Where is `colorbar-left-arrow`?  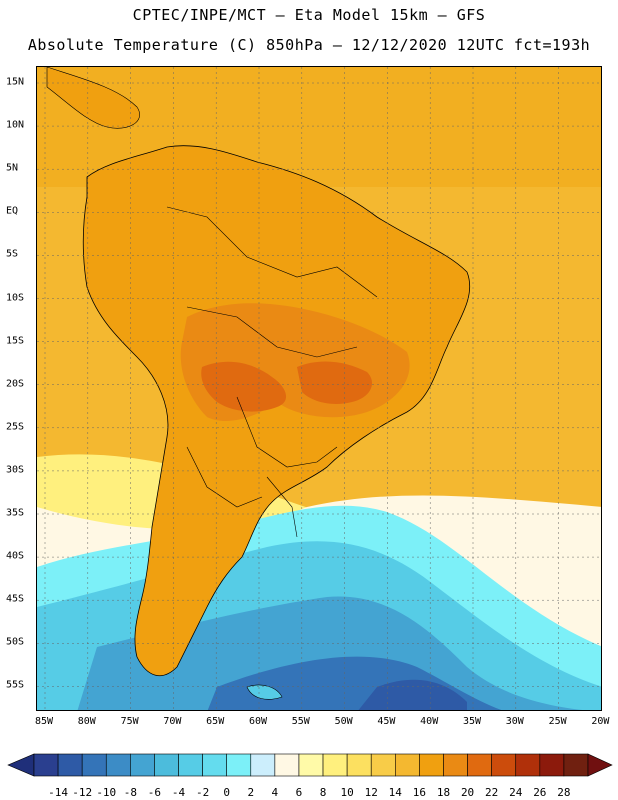 colorbar-left-arrow is located at coordinates (21, 765).